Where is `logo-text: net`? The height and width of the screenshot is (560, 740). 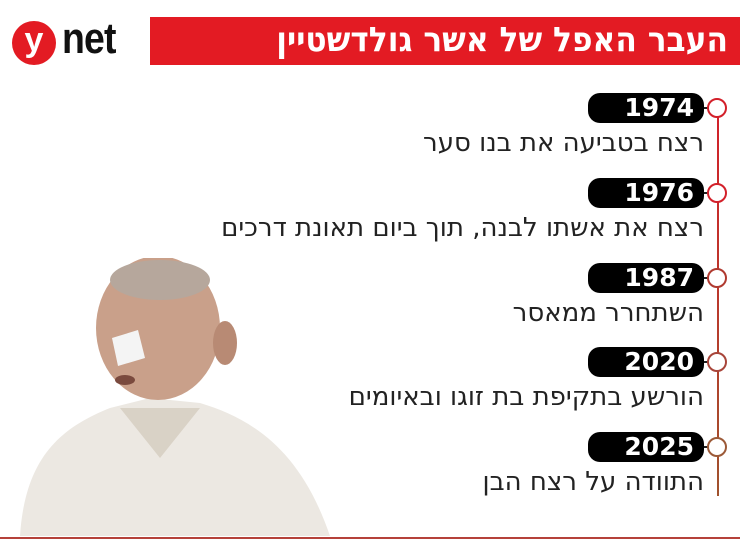
logo-text: net is located at coordinates (89, 38).